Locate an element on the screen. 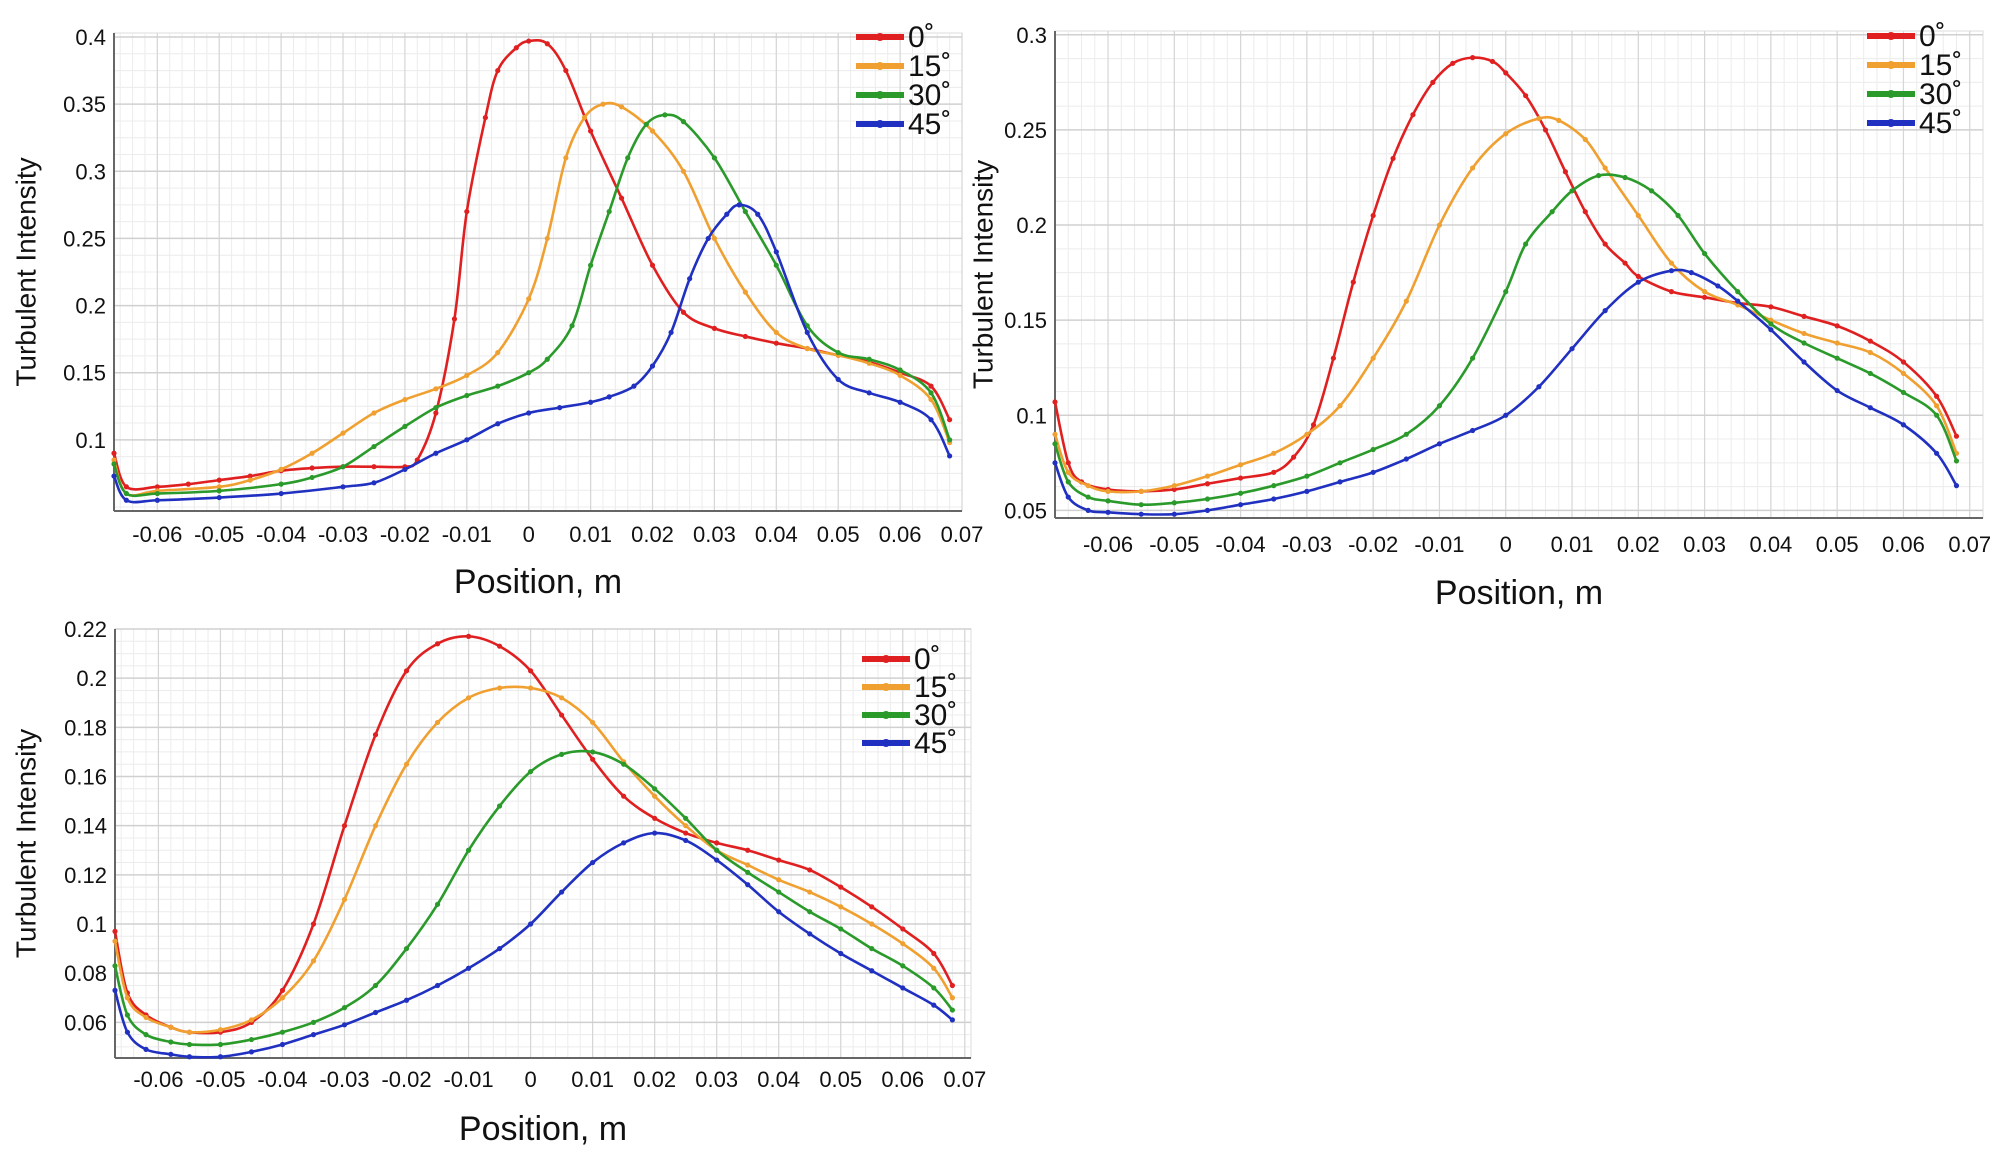 The height and width of the screenshot is (1159, 2000). x-tick-label: -0.06 is located at coordinates (157, 534).